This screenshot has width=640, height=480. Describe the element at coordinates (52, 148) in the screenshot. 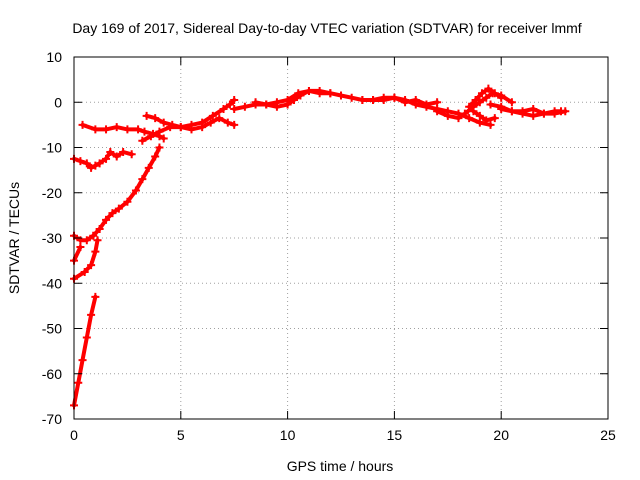

I see `y-tick-label: -10` at that location.